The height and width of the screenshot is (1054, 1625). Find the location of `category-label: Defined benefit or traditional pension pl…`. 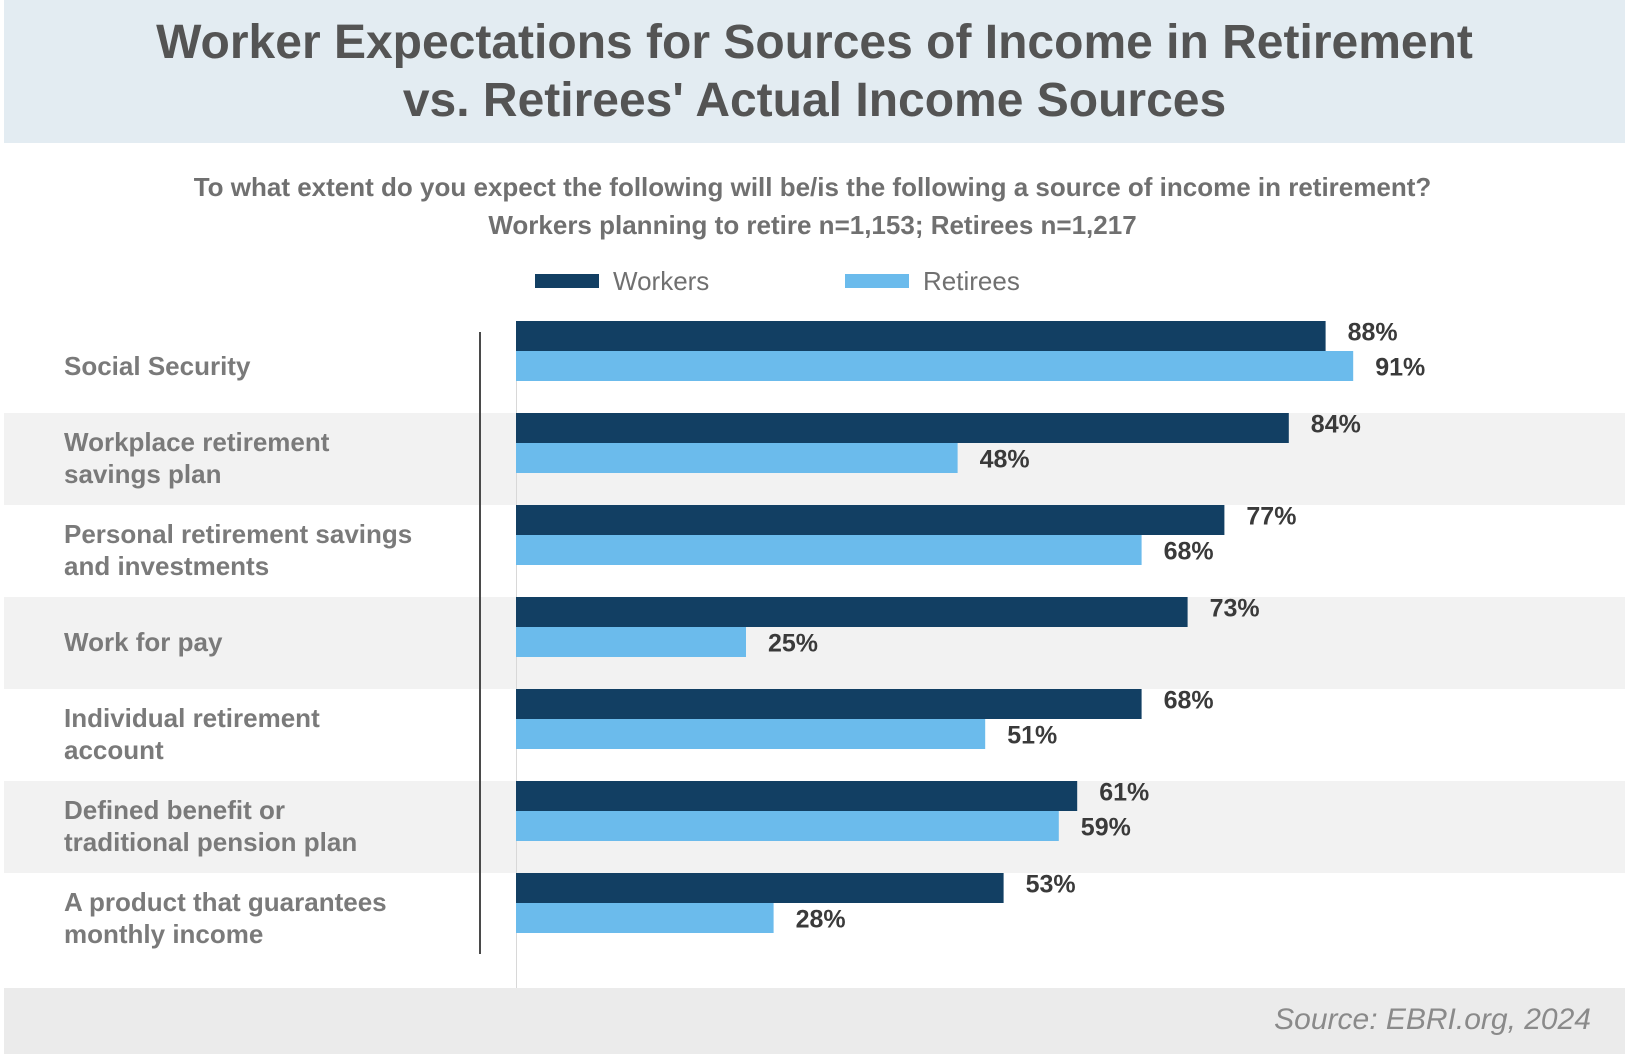

category-label: Defined benefit or traditional pension pl… is located at coordinates (211, 826).